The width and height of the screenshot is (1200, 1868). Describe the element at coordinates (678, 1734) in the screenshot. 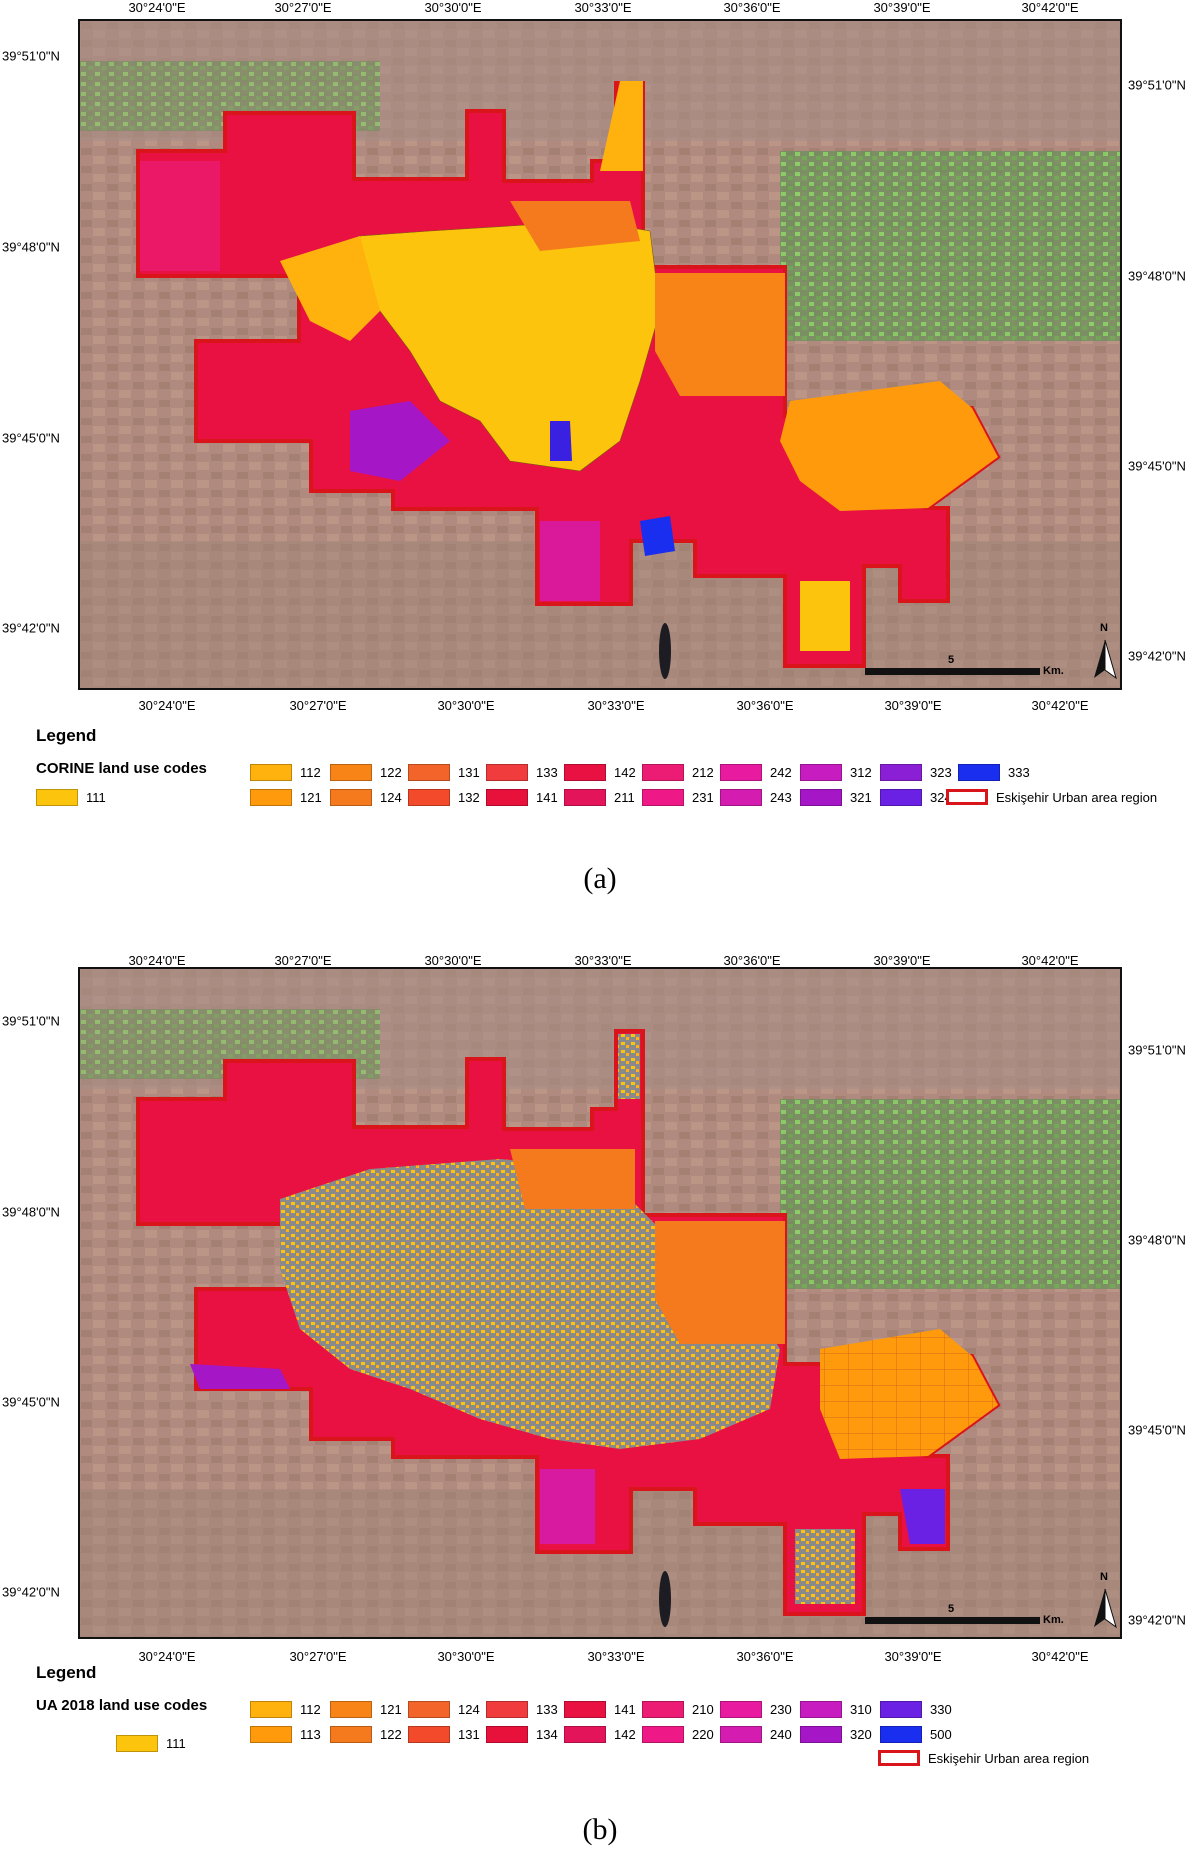

I see `legend-item-220: 220` at that location.